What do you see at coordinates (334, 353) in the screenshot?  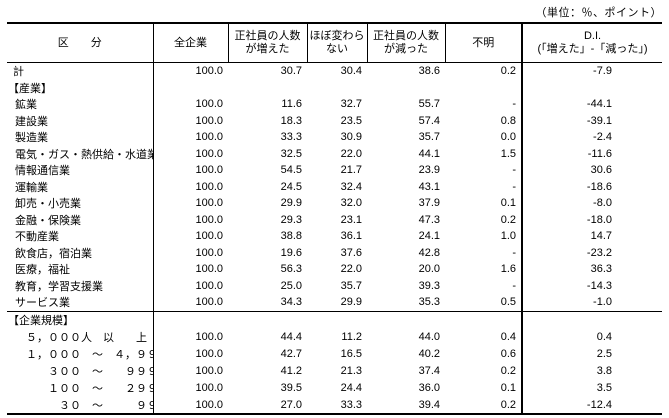 I see `table-row: １，０００ ～ ４，９９９人 100.0 42.7 16.5 40.2 0.6 2.5` at bounding box center [334, 353].